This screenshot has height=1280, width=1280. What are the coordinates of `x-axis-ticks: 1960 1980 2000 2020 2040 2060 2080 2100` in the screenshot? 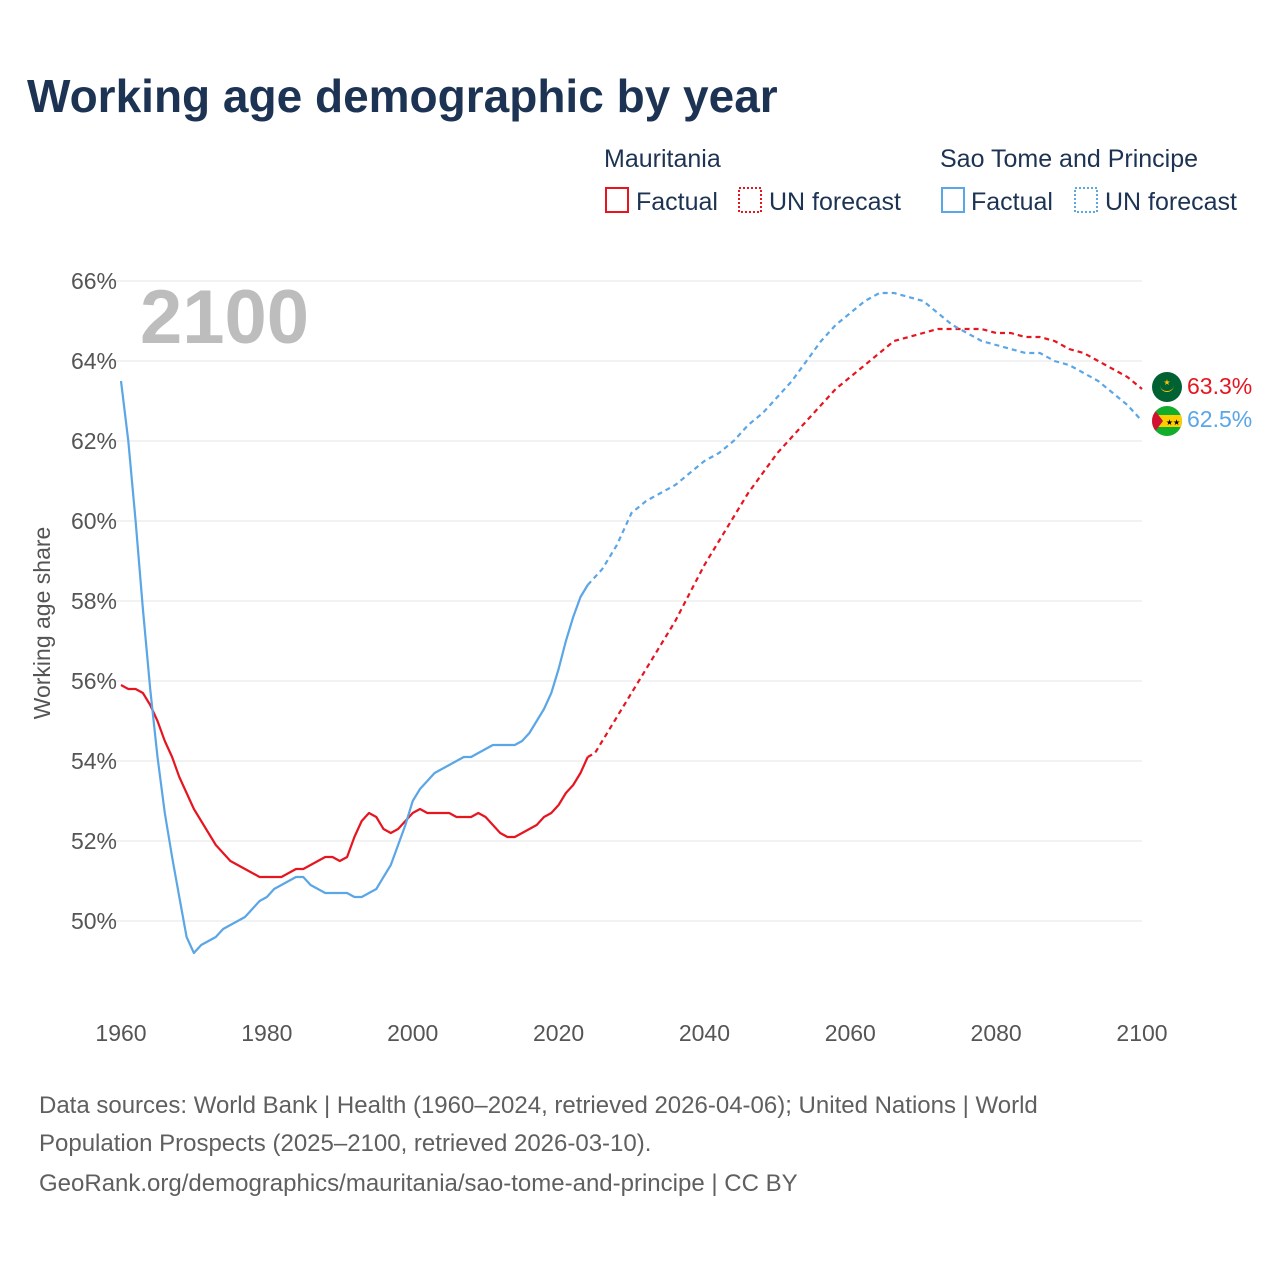 It's located at (631, 1033).